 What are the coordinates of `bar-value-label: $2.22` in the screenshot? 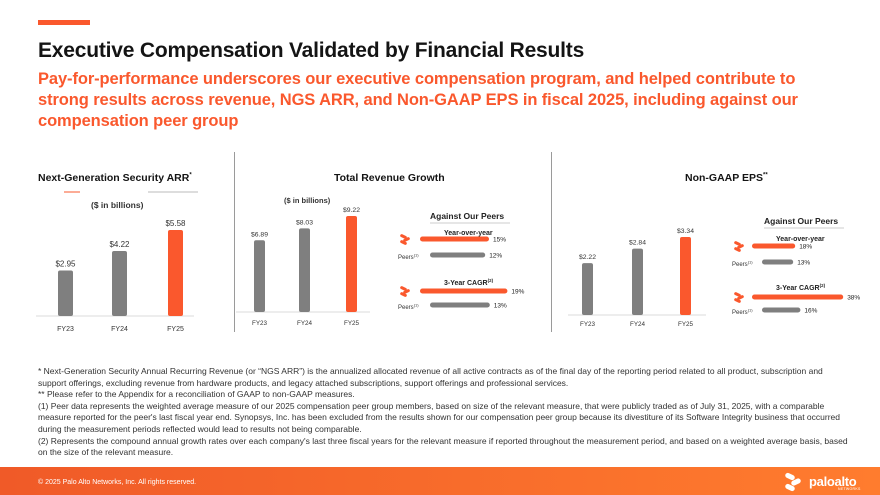 It's located at (587, 257).